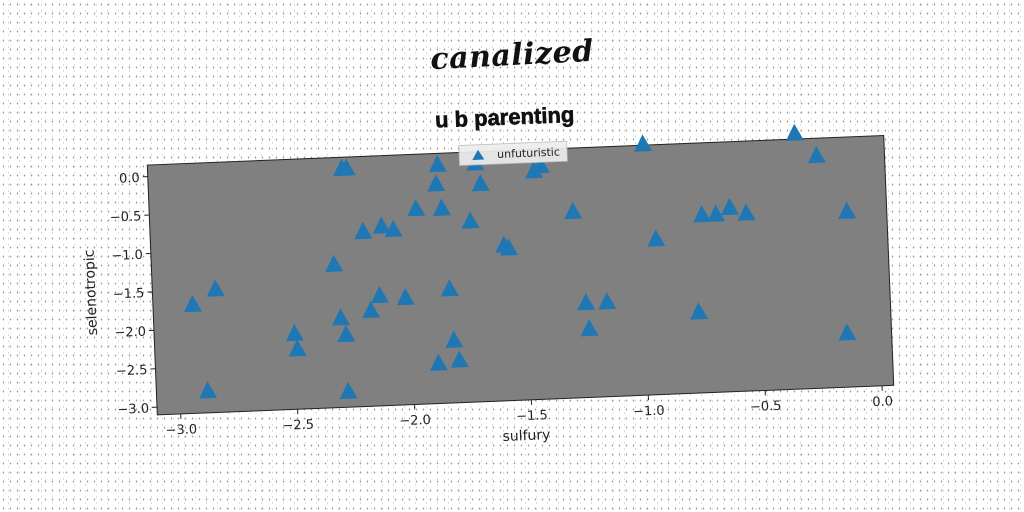 The height and width of the screenshot is (512, 1024). What do you see at coordinates (130, 333) in the screenshot?
I see `y-tick-label: −2.0` at bounding box center [130, 333].